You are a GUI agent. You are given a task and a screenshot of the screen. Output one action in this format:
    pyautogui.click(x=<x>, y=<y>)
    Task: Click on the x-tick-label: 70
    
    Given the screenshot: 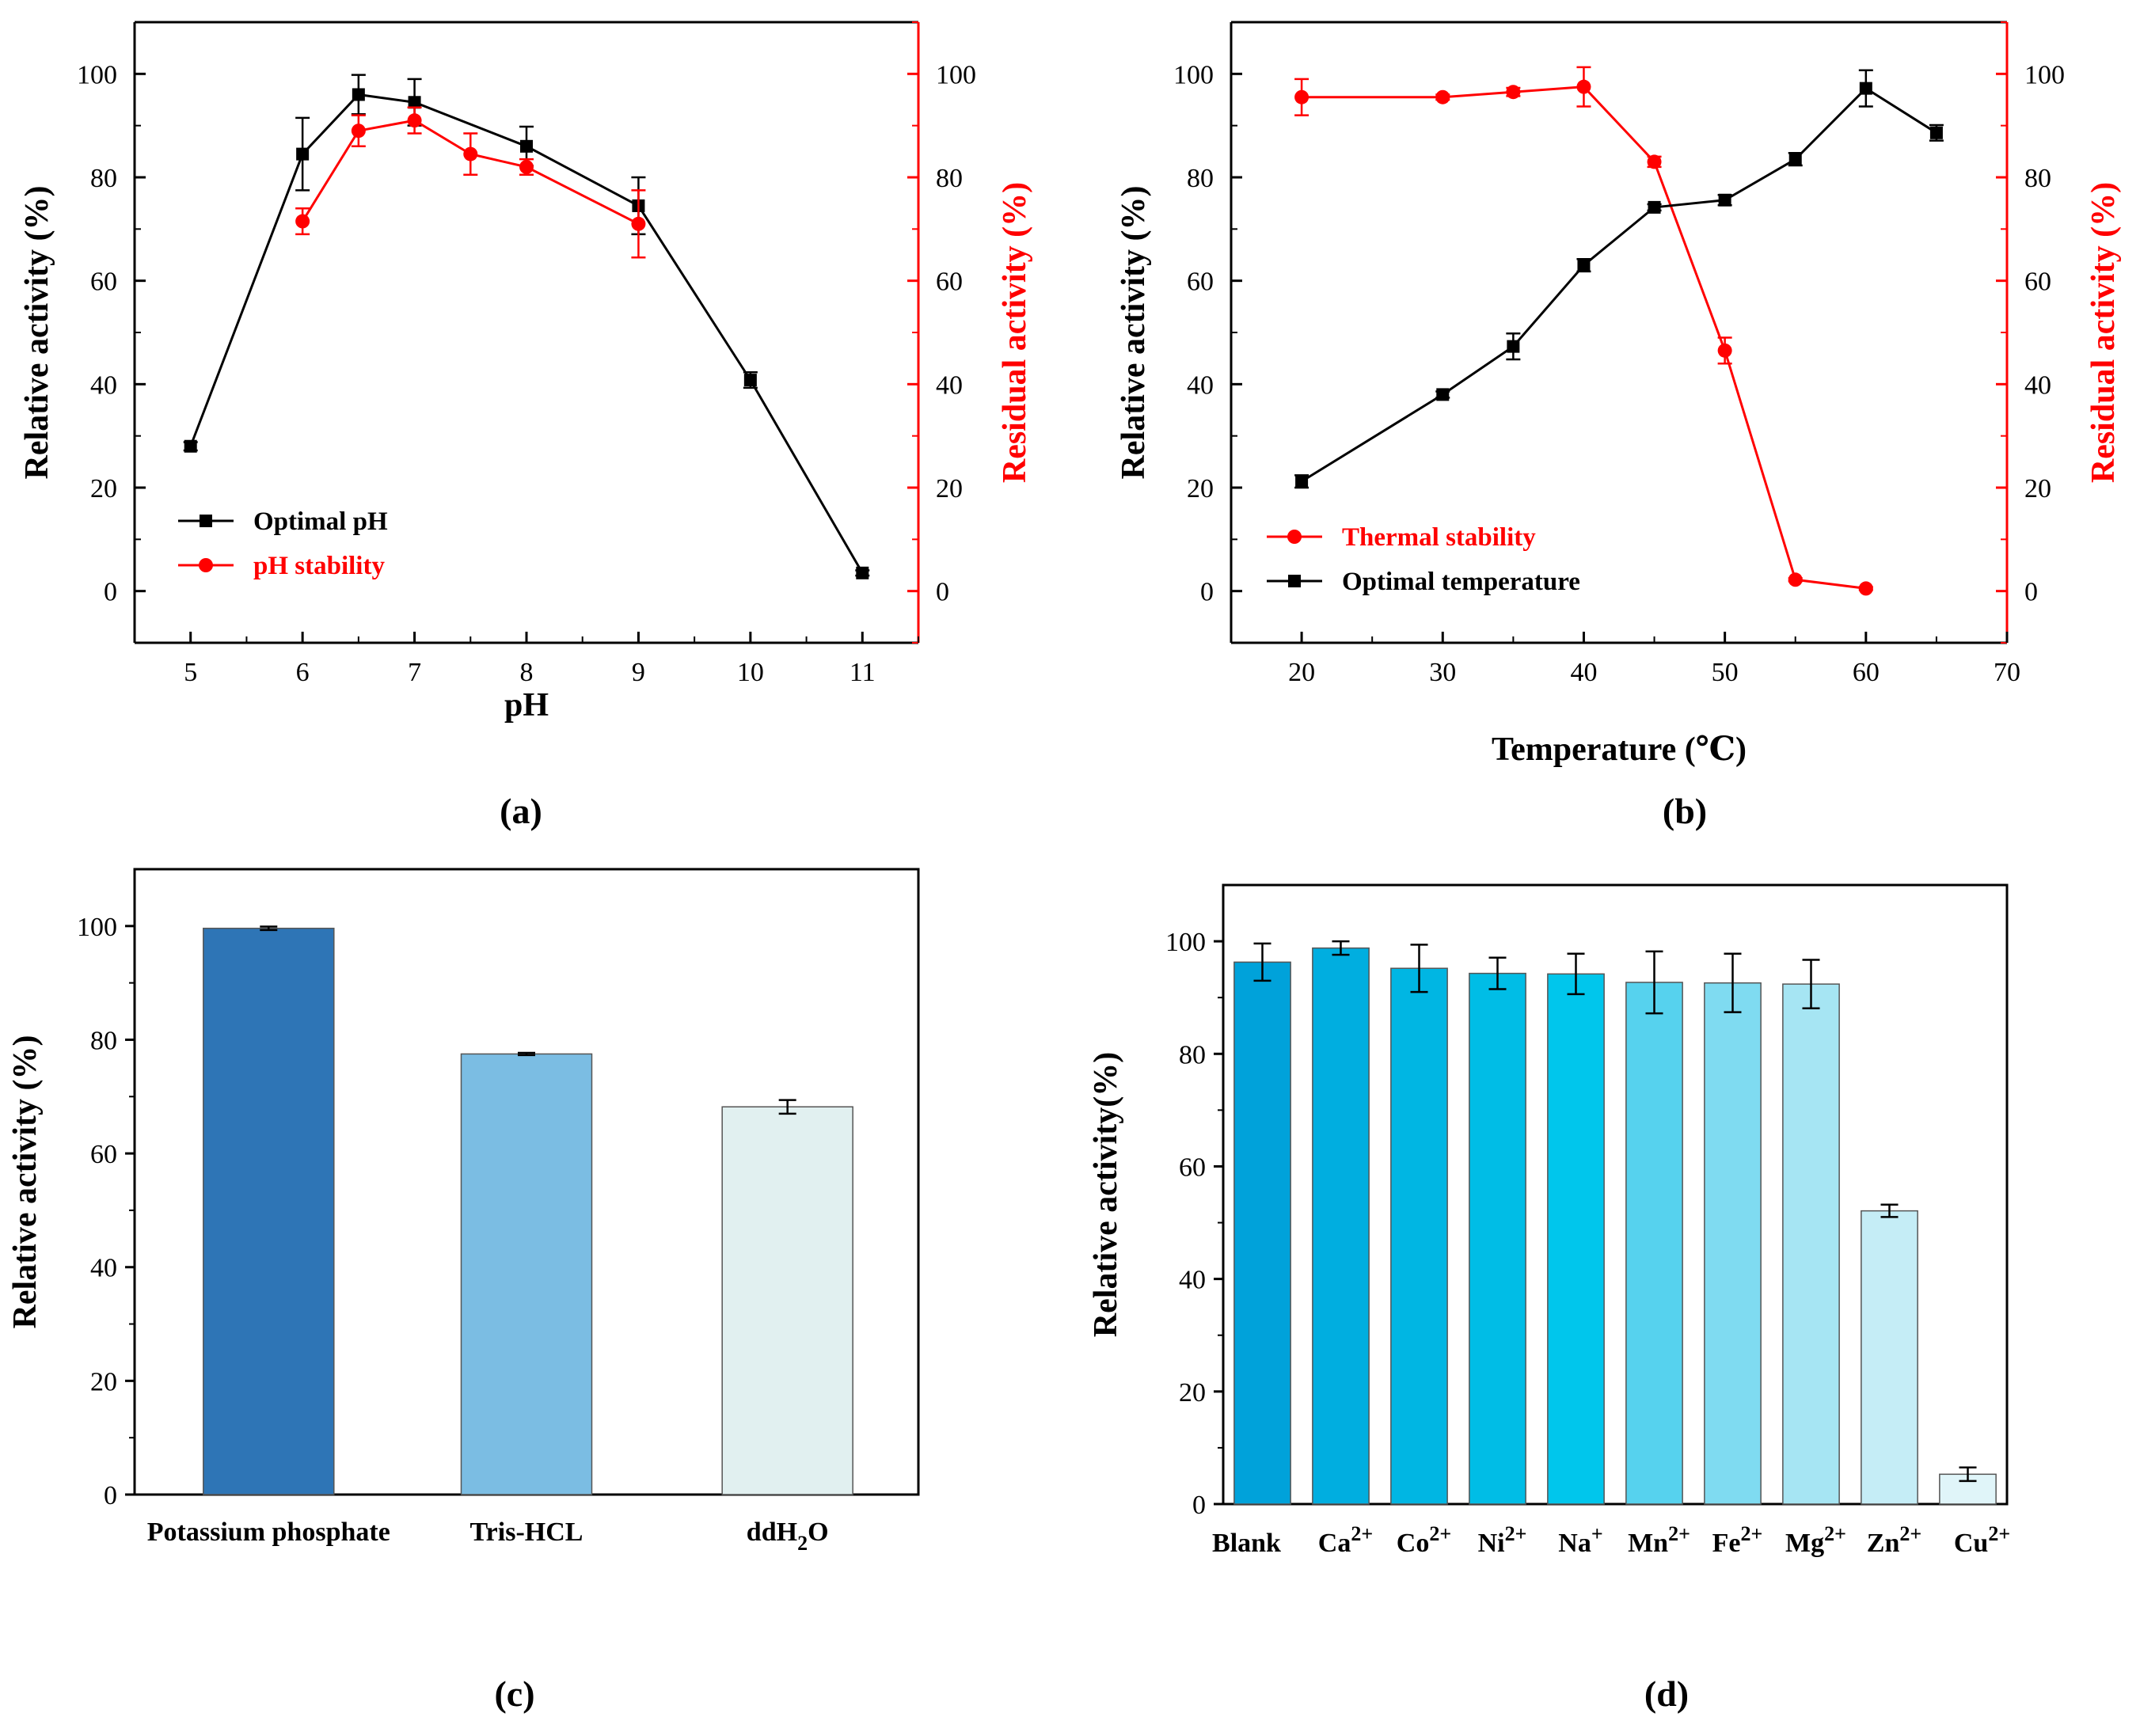 What is the action you would take?
    pyautogui.click(x=2007, y=672)
    